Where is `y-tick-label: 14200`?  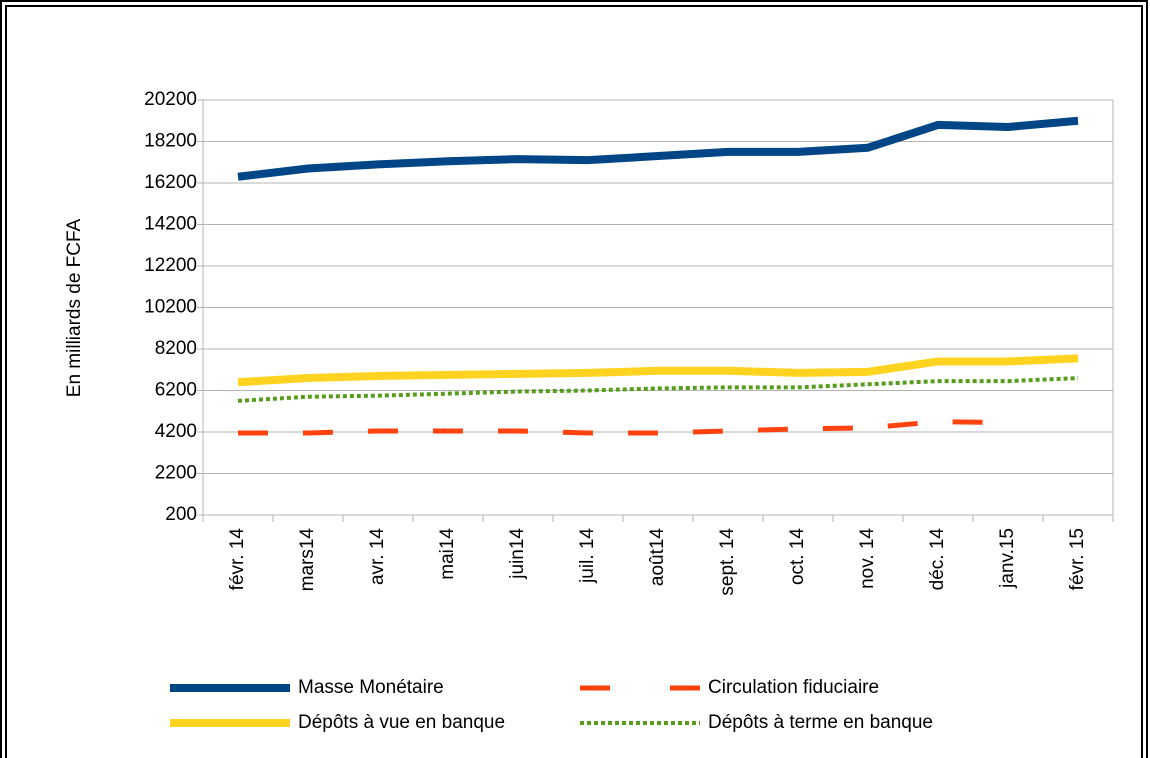 y-tick-label: 14200 is located at coordinates (170, 224).